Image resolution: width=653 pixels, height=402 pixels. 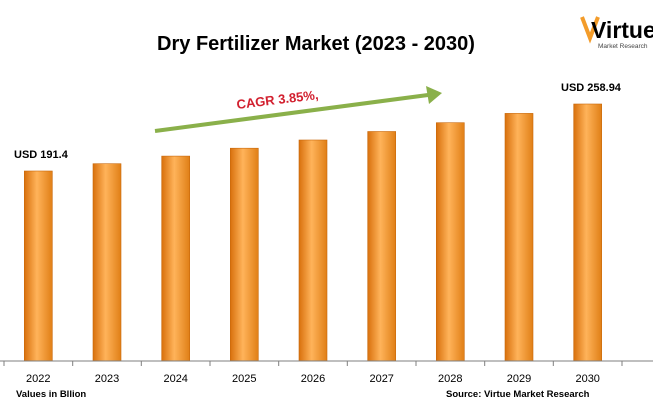 What do you see at coordinates (107, 379) in the screenshot?
I see `x-tick-label-2023: 2023` at bounding box center [107, 379].